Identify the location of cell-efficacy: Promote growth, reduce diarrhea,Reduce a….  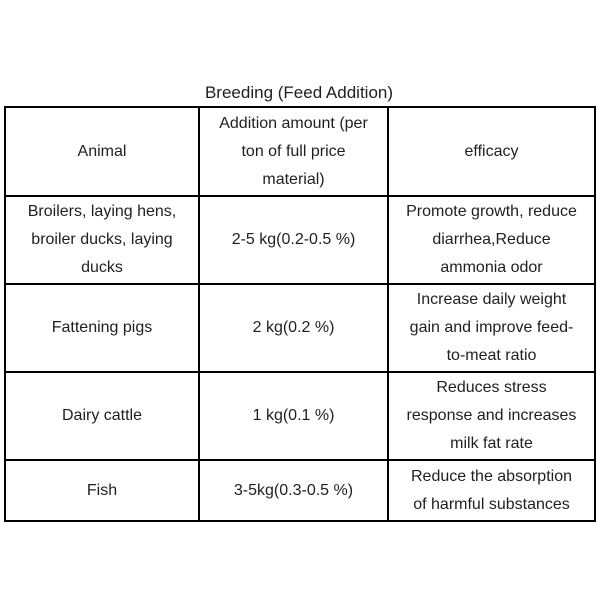
(491, 240).